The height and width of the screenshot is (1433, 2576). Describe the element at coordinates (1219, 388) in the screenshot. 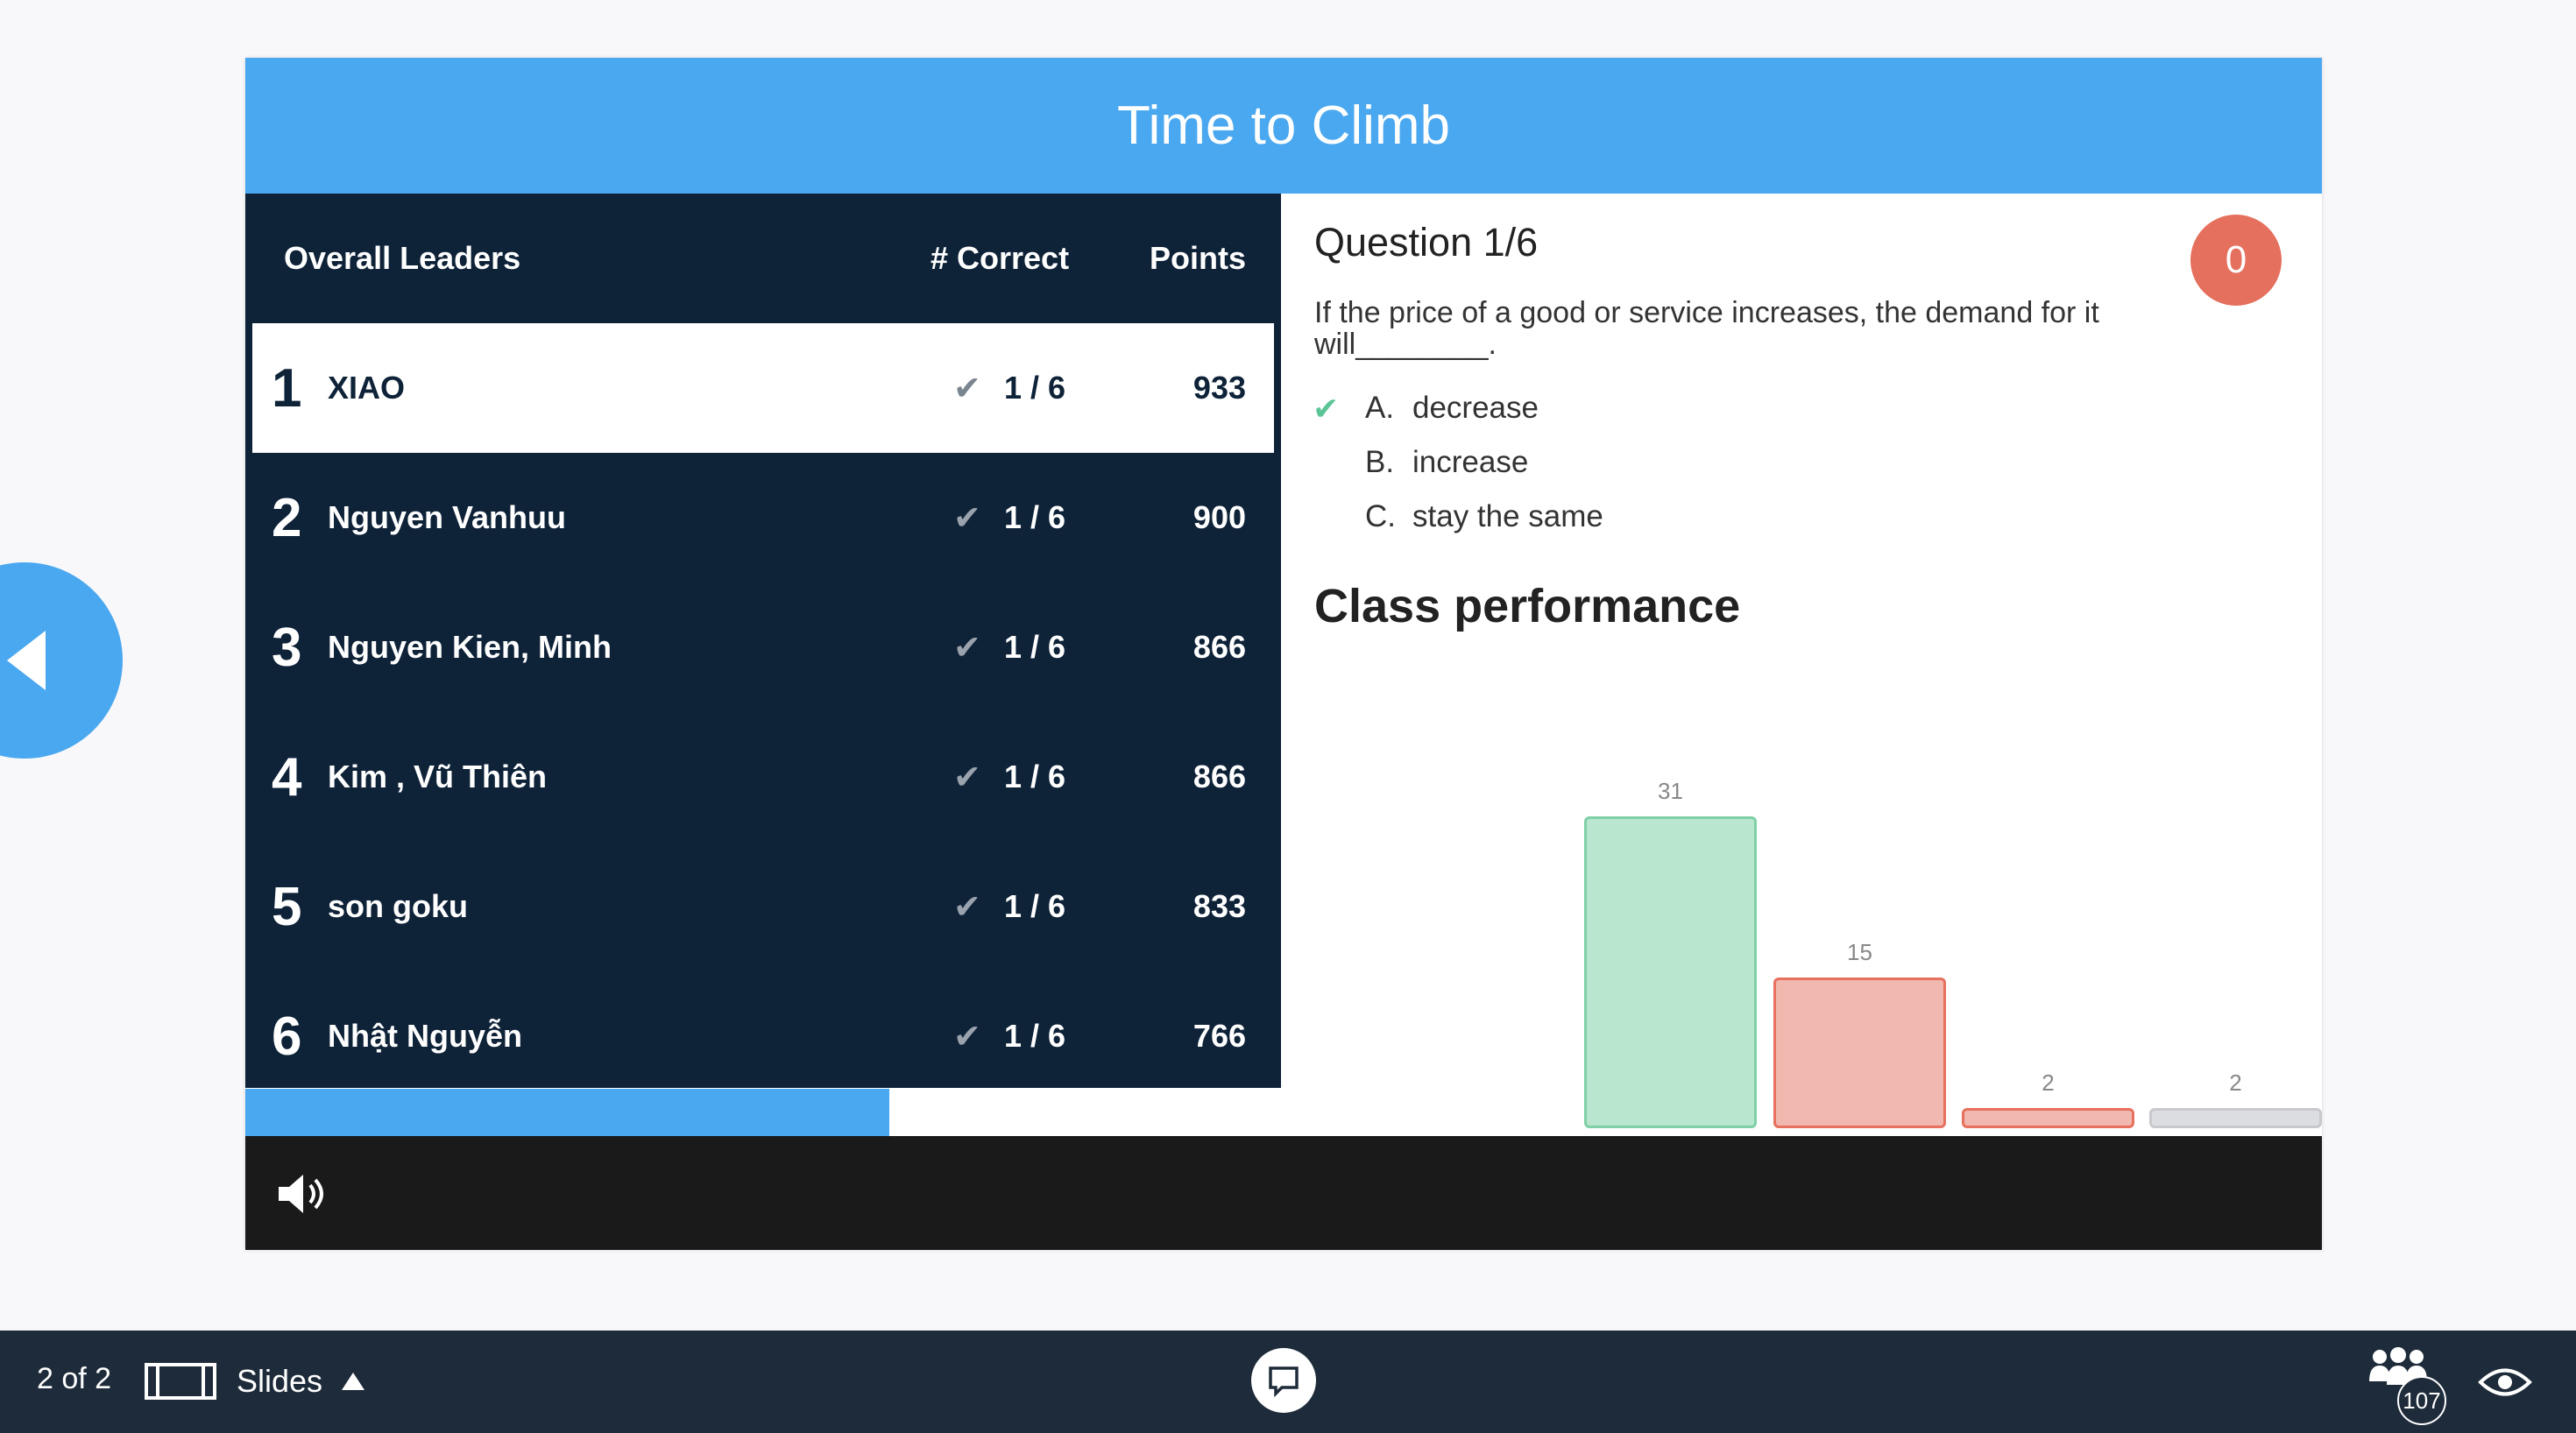

I see `points: 933` at that location.